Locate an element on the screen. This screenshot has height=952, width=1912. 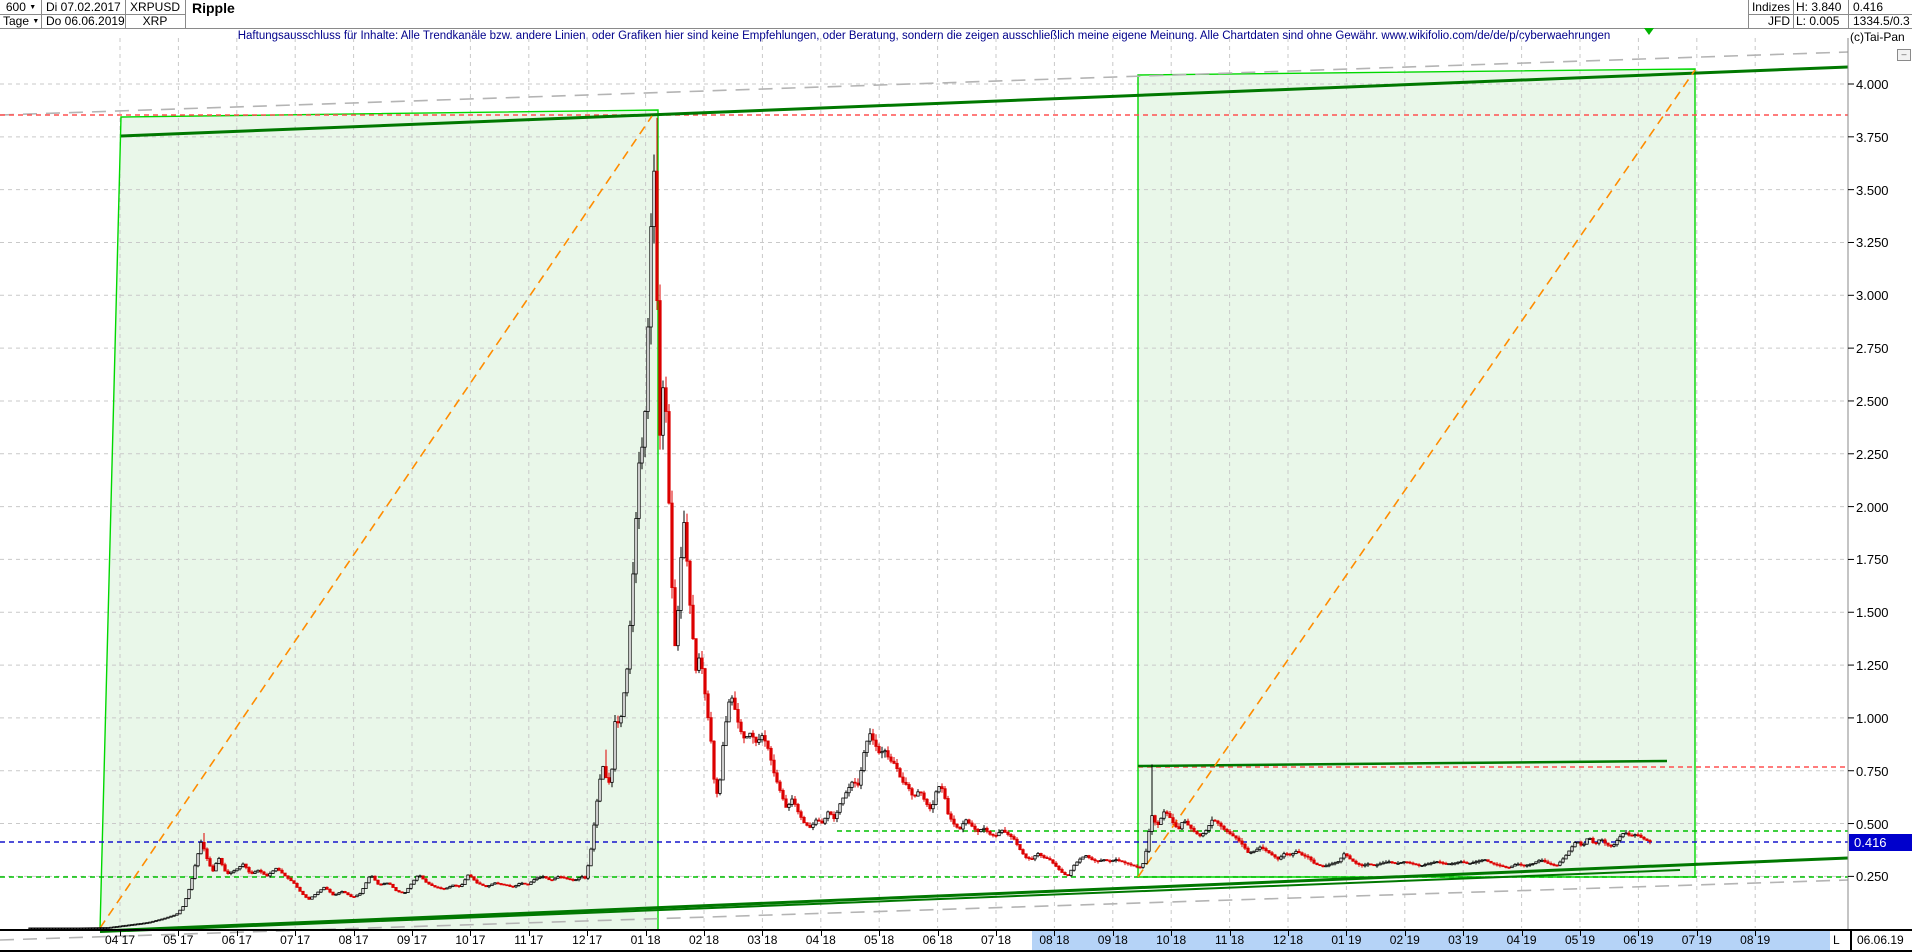
timeframe-dropdown: Tage ▼ is located at coordinates (21, 21).